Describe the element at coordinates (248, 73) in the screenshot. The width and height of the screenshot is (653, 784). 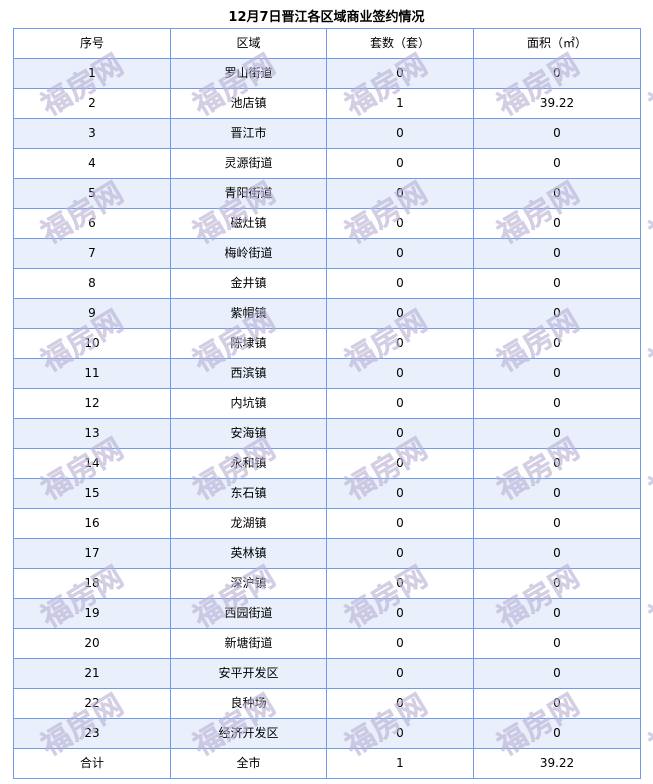
I see `cell-area: 罗山街道` at that location.